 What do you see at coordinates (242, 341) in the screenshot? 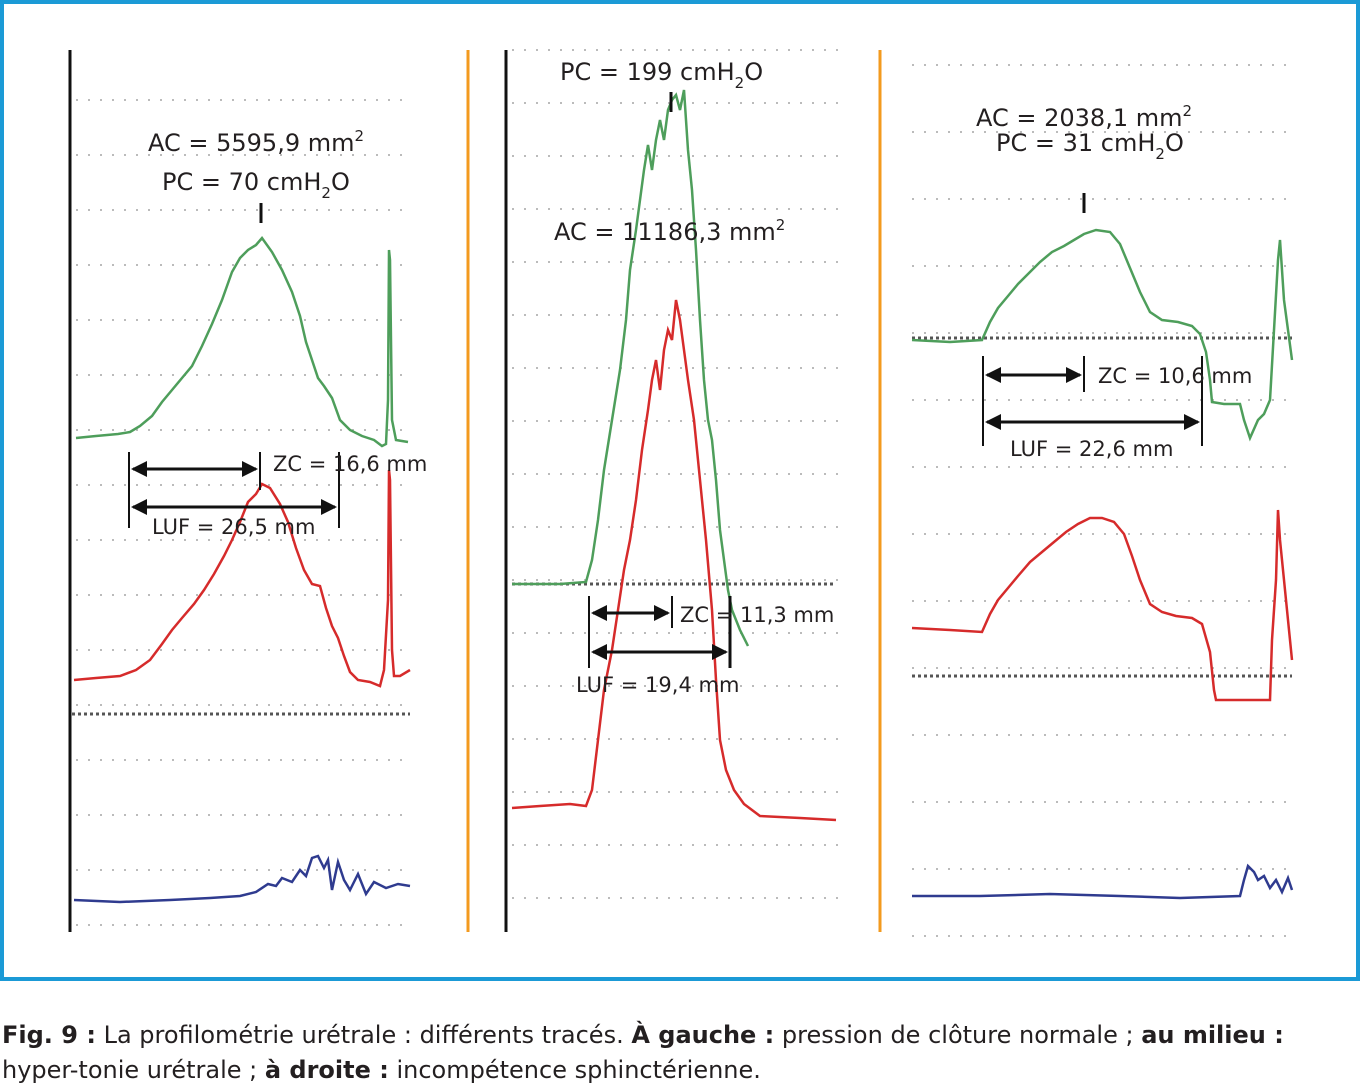
I see `green-trace-left` at bounding box center [242, 341].